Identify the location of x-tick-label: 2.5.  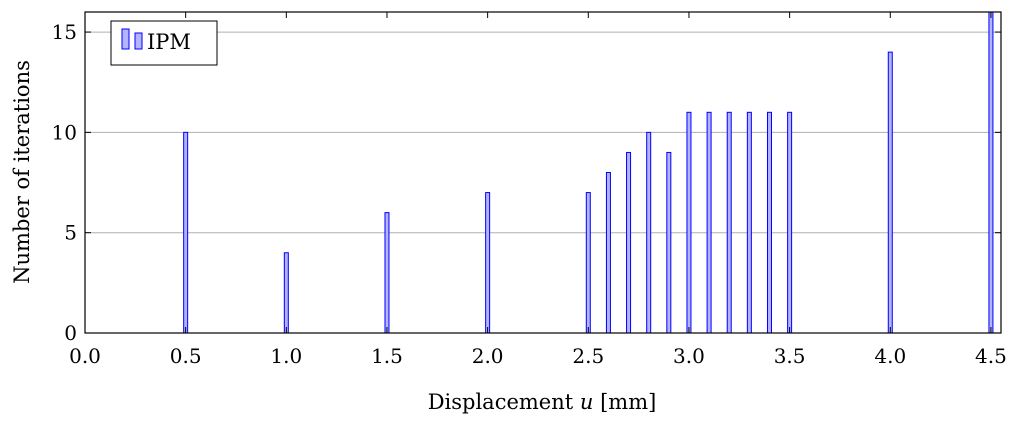
(588, 356).